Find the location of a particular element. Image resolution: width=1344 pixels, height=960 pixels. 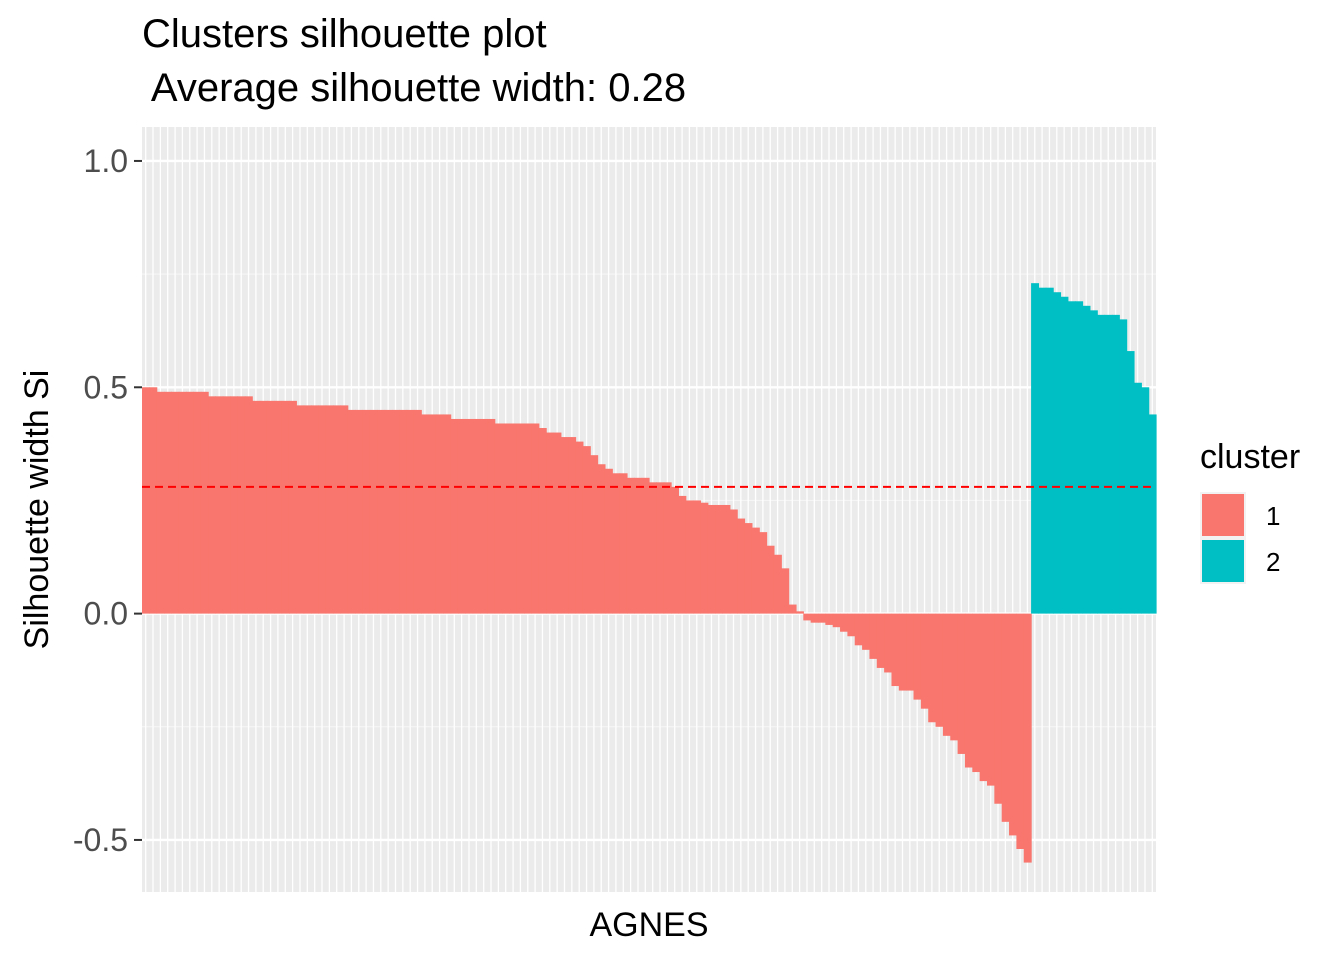

x-axis-title: AGNES is located at coordinates (648, 925).